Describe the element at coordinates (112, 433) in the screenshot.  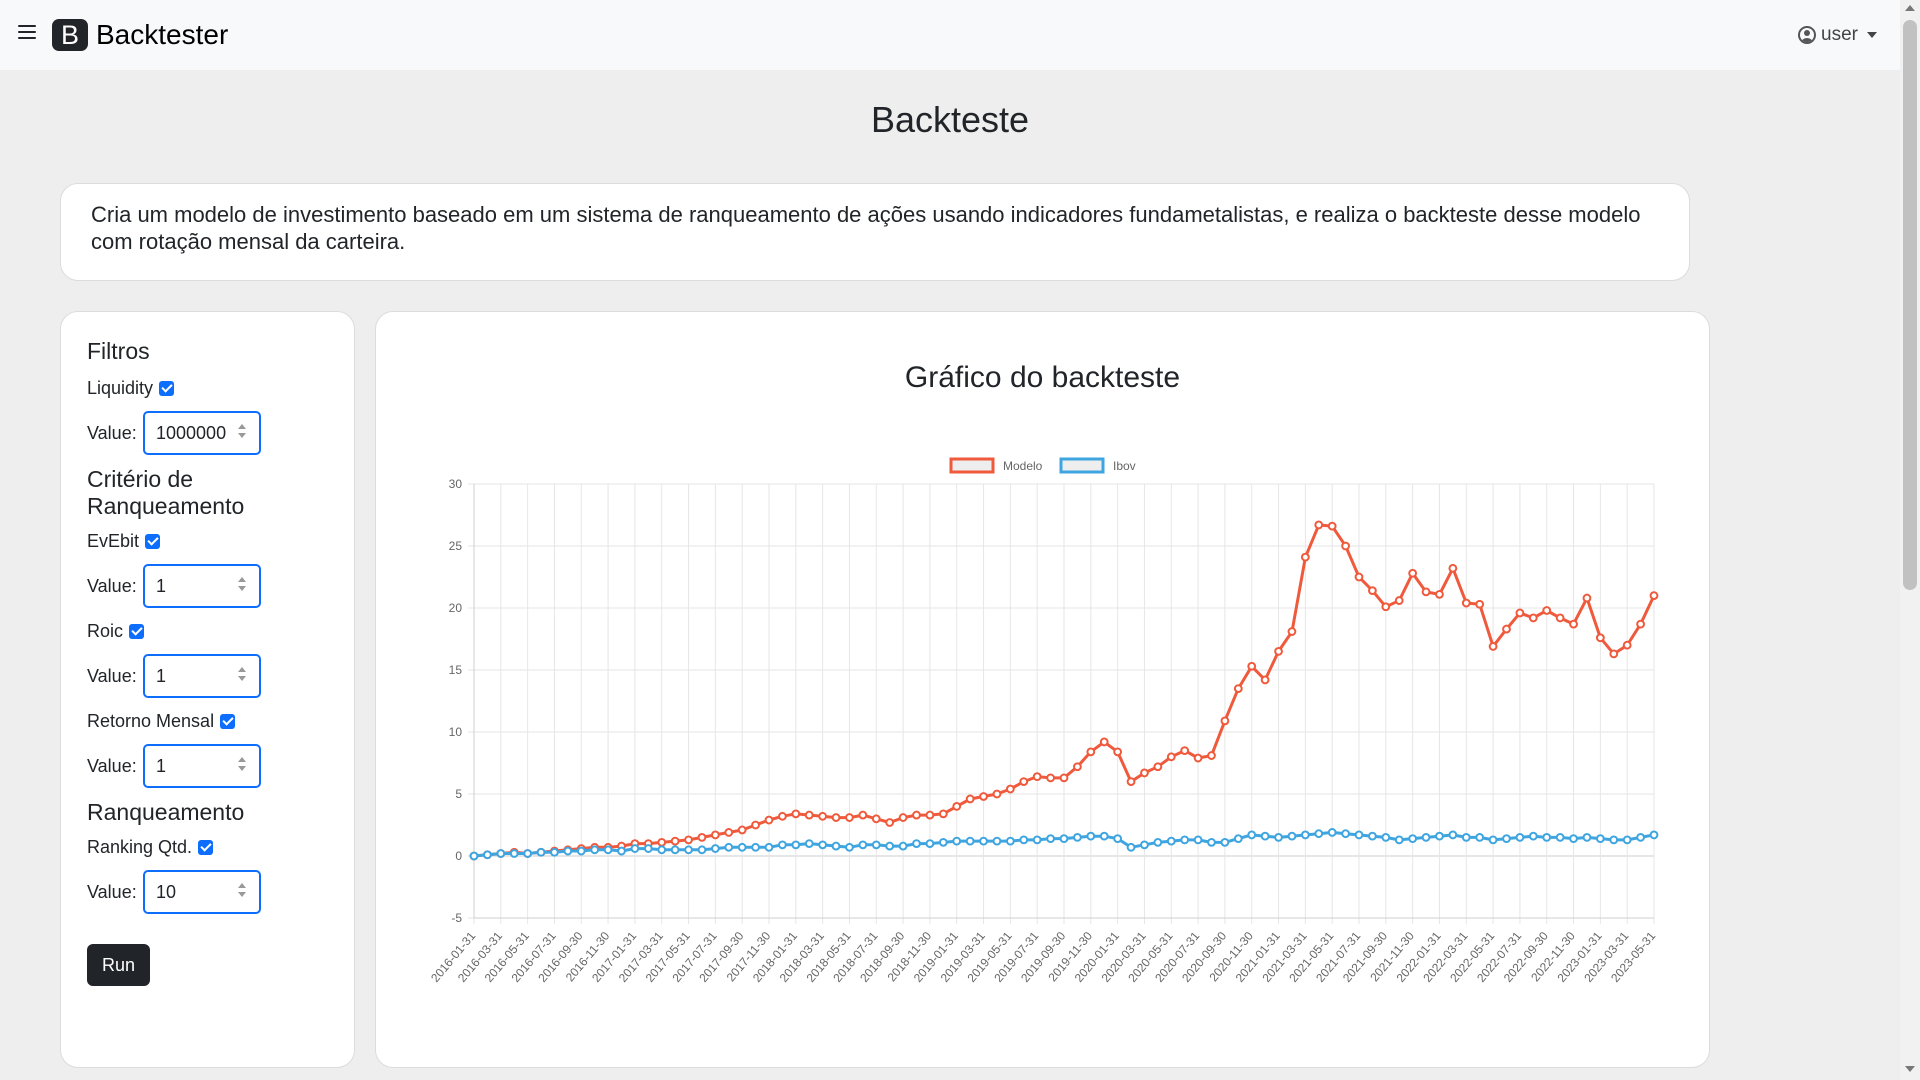
I see `liquidity-value-label: Value:` at that location.